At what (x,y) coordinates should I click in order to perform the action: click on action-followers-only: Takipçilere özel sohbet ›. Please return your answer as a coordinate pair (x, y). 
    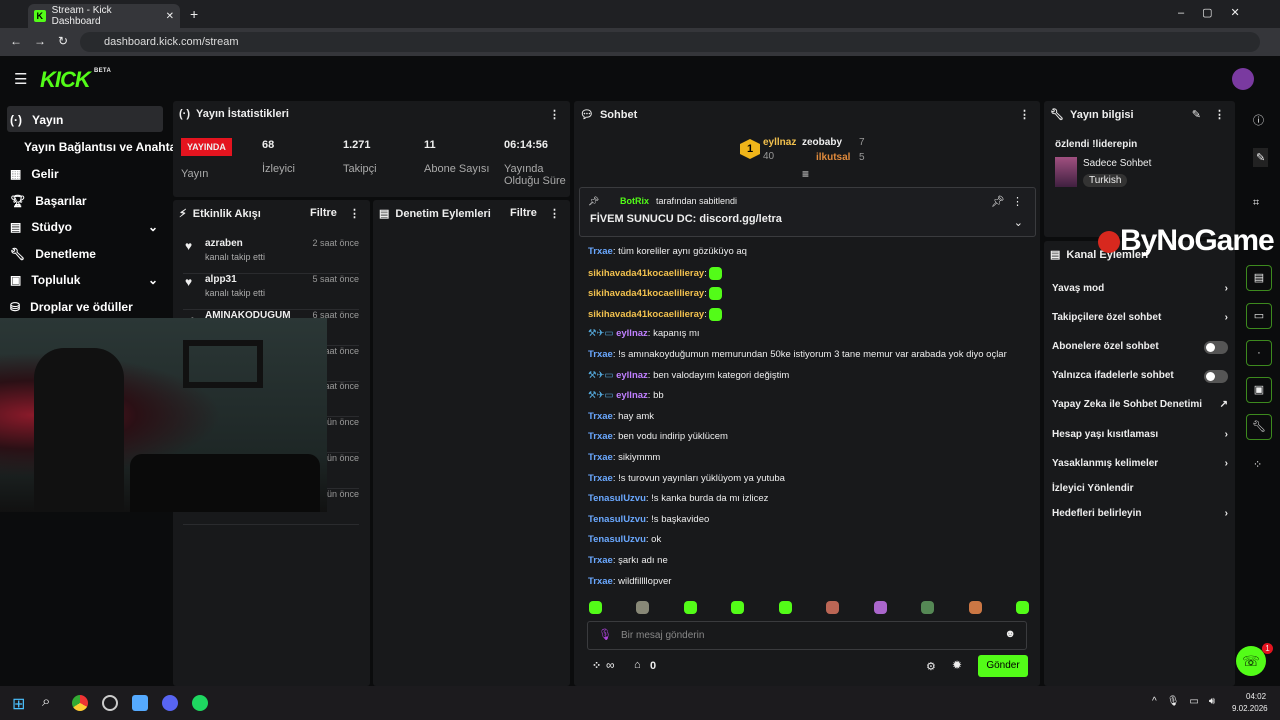
    Looking at the image, I should click on (1140, 317).